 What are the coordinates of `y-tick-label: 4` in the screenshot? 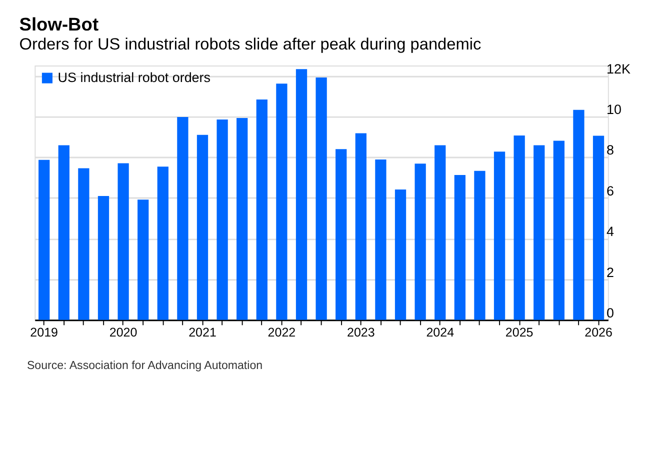 It's located at (610, 232).